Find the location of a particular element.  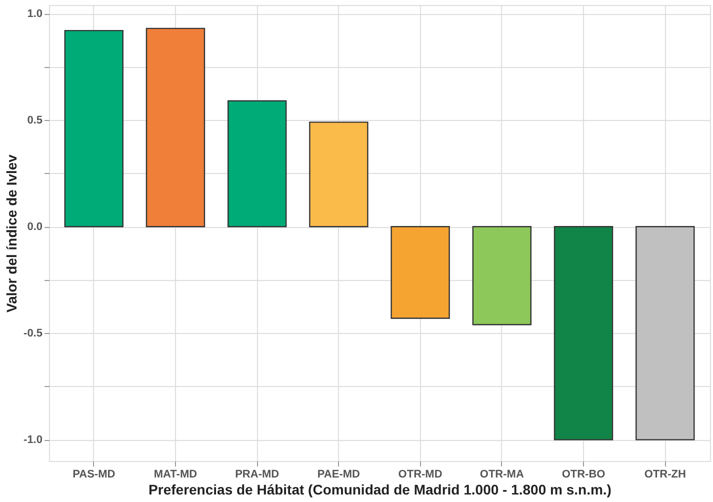

x-tick-label: OTR-BO is located at coordinates (584, 474).